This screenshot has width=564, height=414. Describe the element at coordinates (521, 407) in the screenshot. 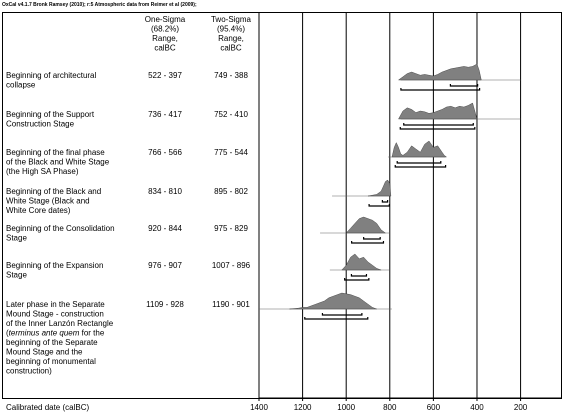

I see `x-tick-label: 200` at that location.